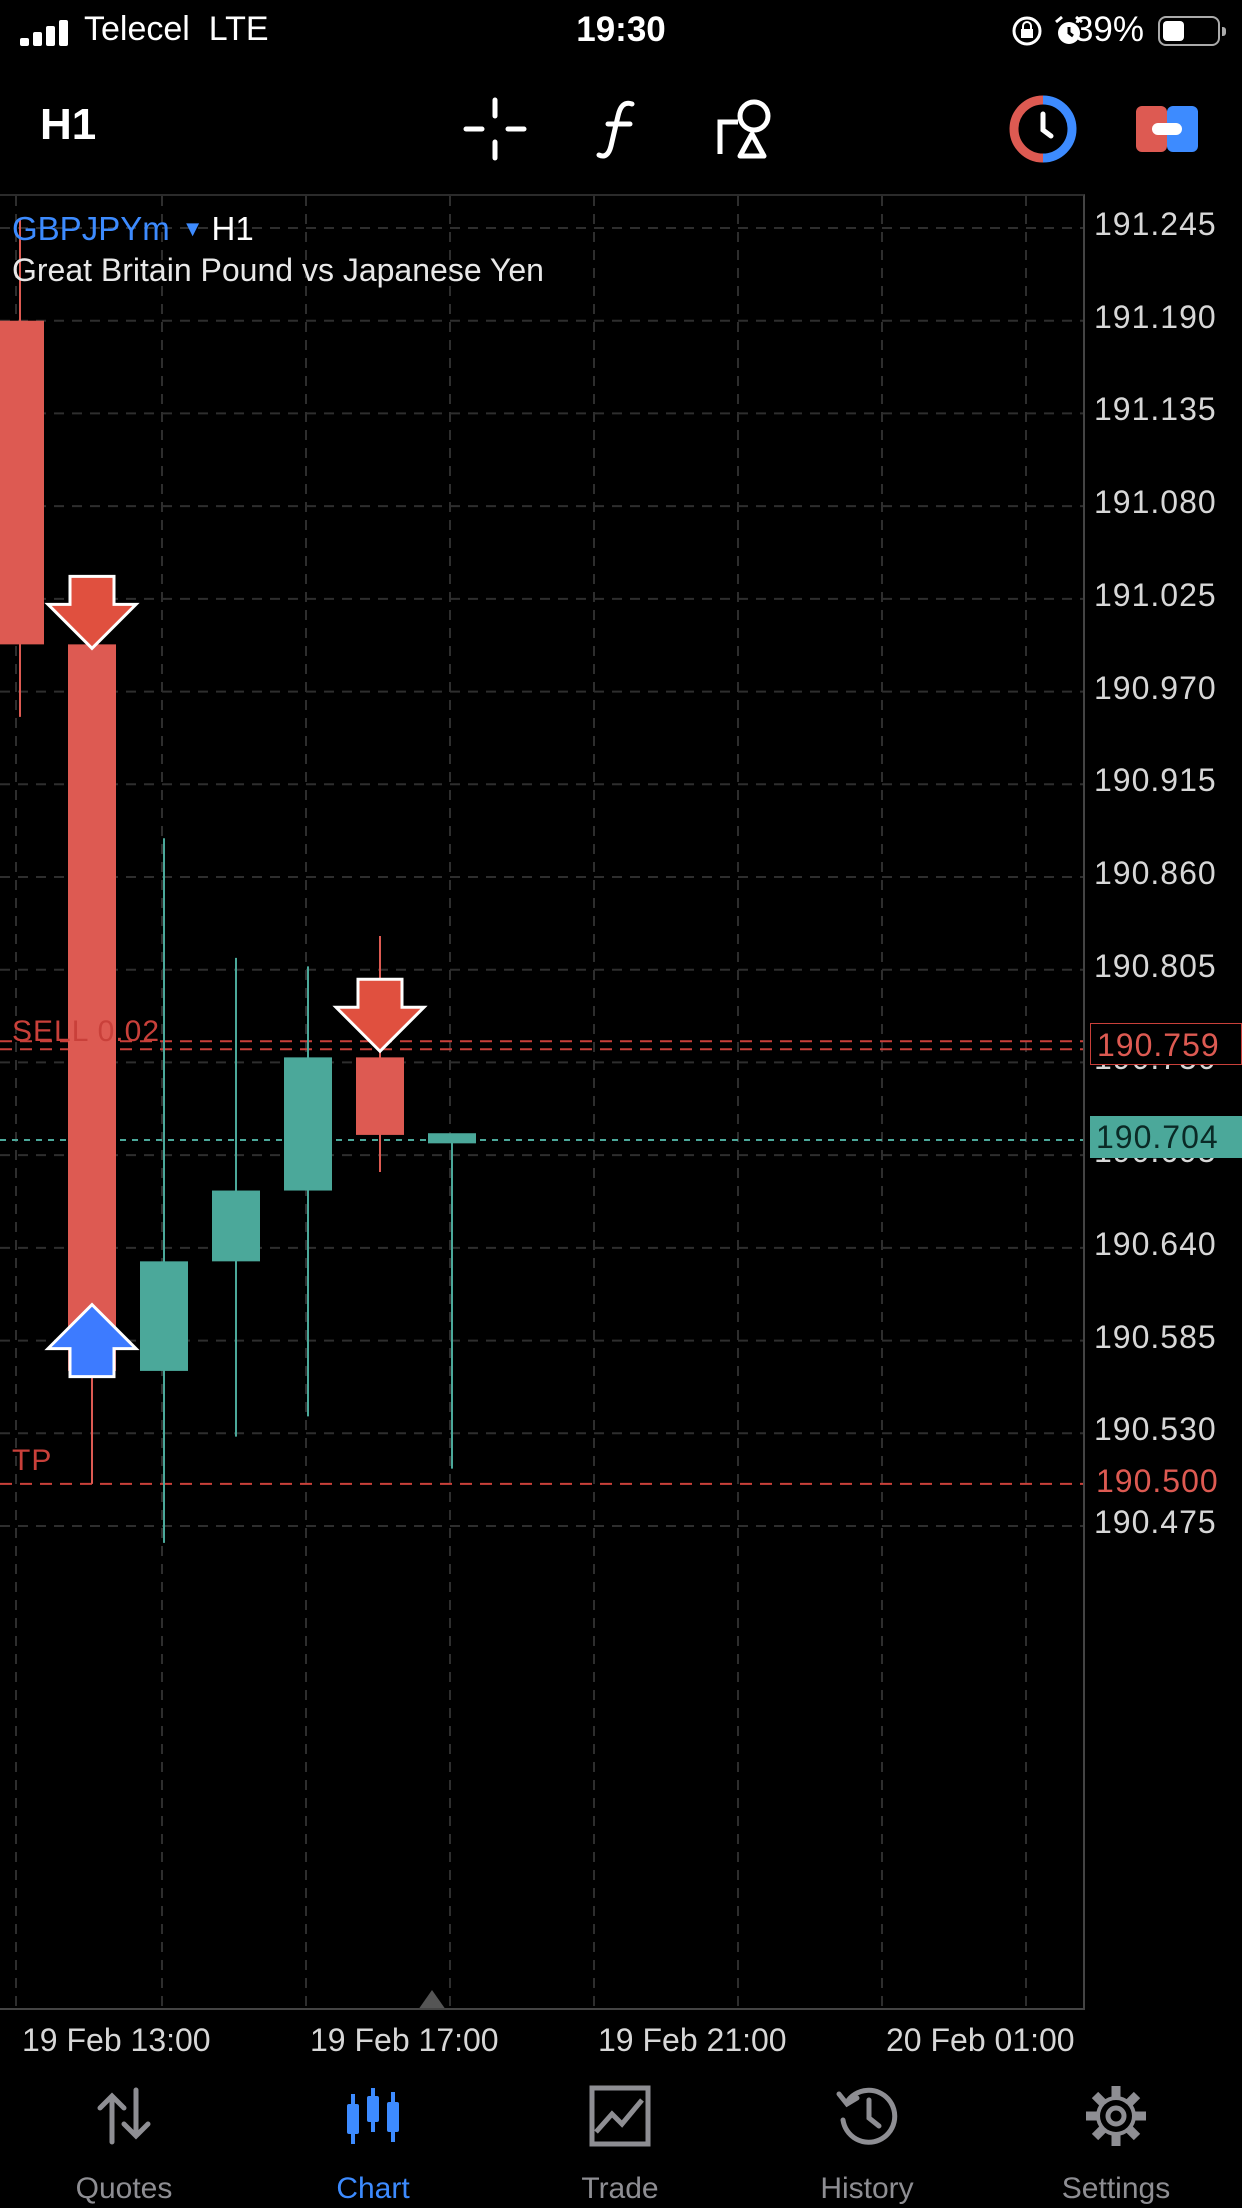 The height and width of the screenshot is (2208, 1242). I want to click on carrier-label: Telecel LTE, so click(176, 29).